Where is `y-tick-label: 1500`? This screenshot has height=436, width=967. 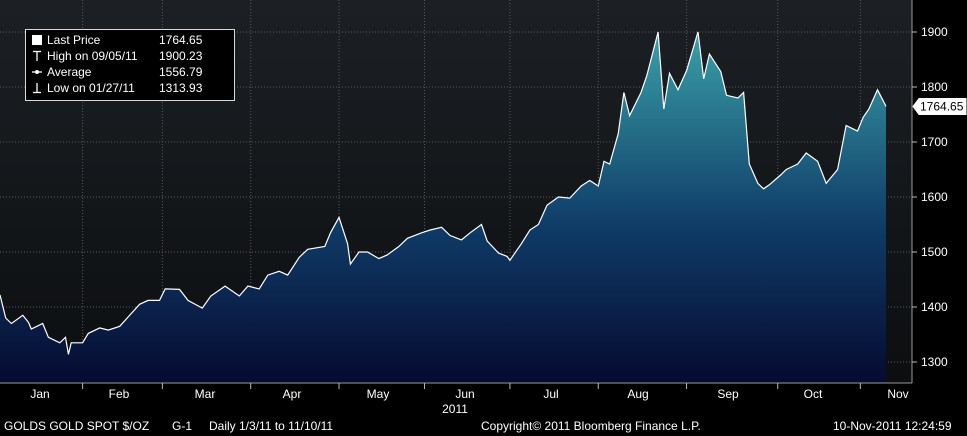
y-tick-label: 1500 is located at coordinates (934, 252).